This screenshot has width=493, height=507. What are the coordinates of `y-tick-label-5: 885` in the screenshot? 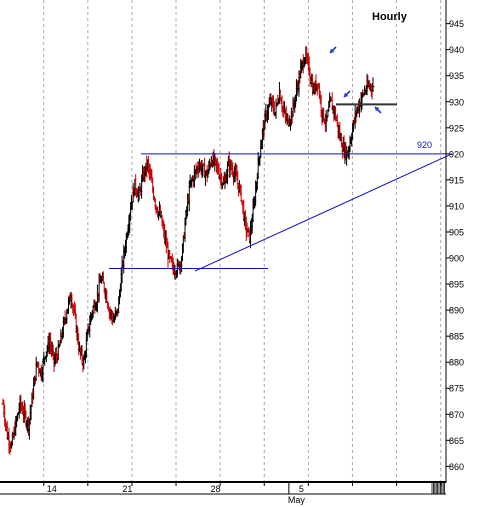 It's located at (456, 337).